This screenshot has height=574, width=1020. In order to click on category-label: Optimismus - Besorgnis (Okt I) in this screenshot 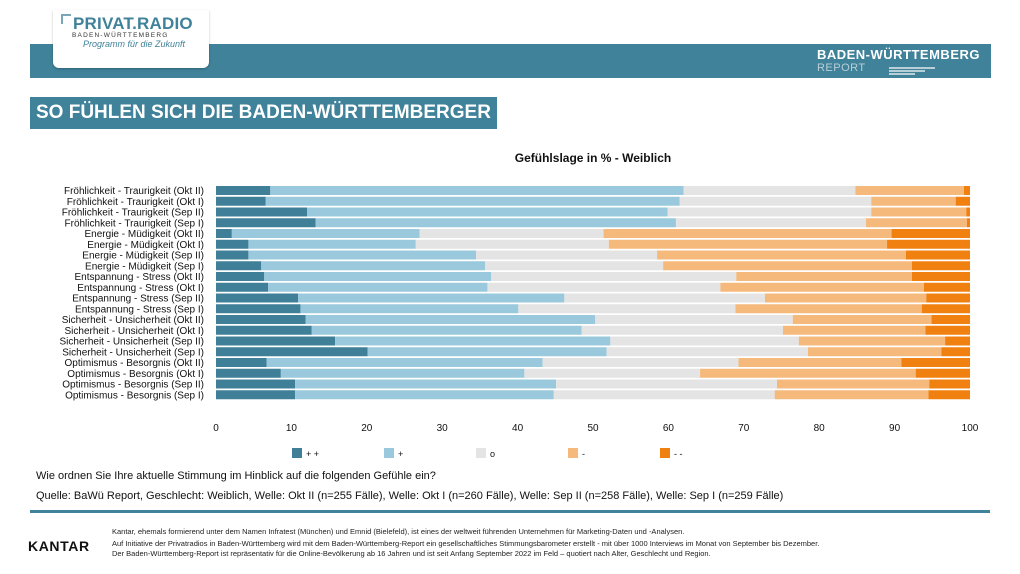, I will do `click(135, 374)`.